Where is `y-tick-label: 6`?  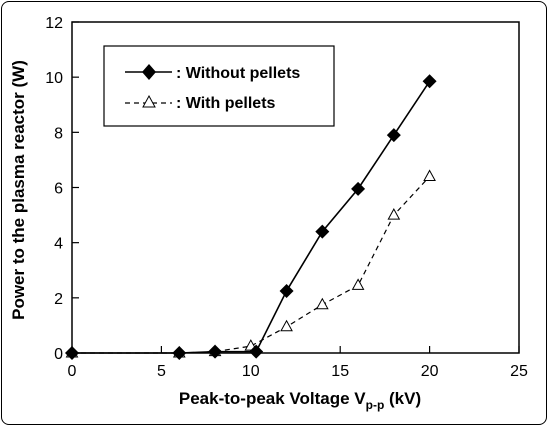 y-tick-label: 6 is located at coordinates (58, 189).